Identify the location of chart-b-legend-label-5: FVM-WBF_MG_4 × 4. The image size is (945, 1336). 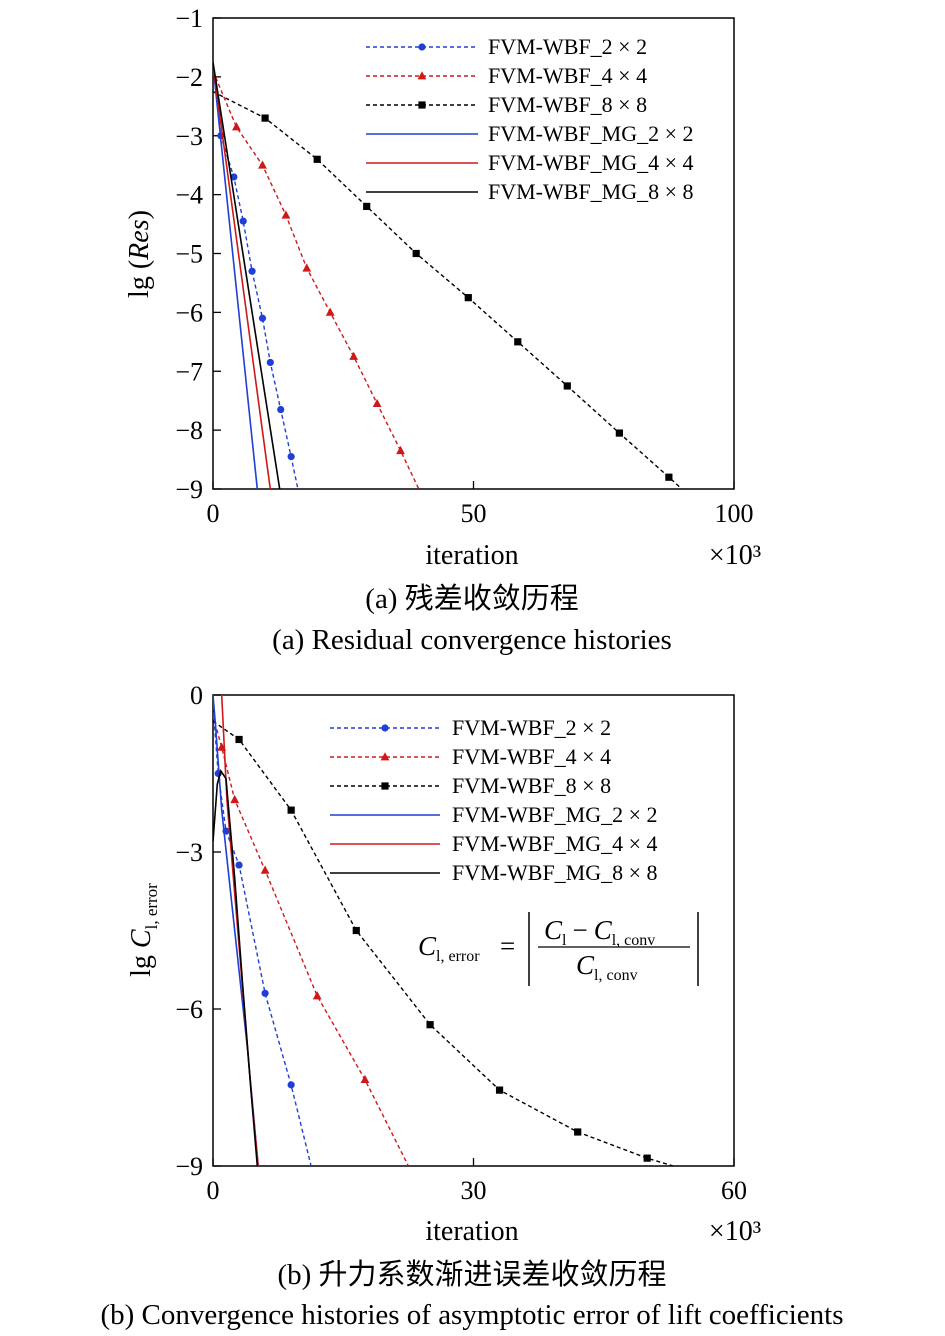
(555, 843).